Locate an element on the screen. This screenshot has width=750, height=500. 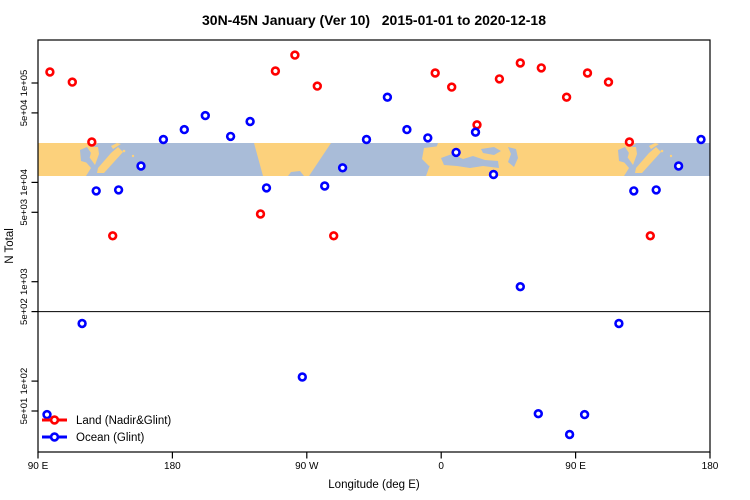
y-axis-ticks: 5e+01 1e+02 5e+02 1e+03 5e+03 1e+04 5e+04 1e+05 is located at coordinates (28, 247).